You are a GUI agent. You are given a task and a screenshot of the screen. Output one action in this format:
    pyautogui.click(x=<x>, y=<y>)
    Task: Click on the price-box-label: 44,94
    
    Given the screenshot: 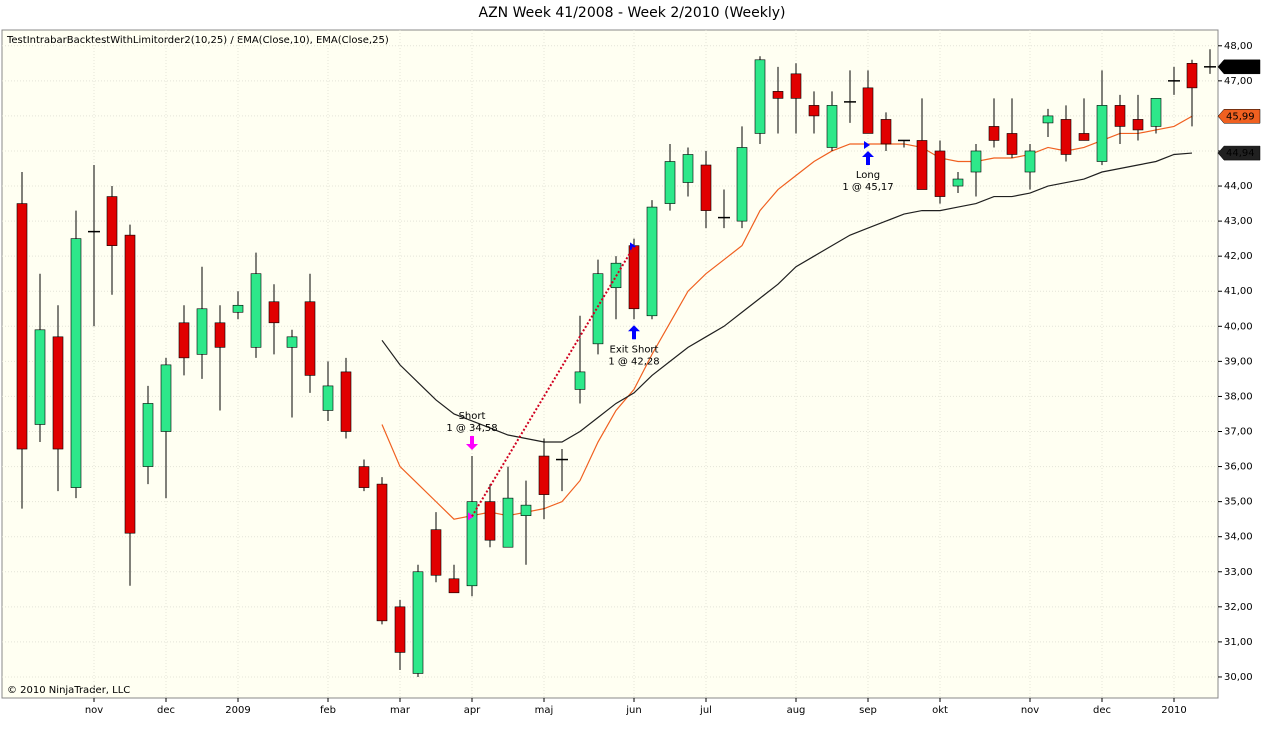 What is the action you would take?
    pyautogui.click(x=1240, y=153)
    